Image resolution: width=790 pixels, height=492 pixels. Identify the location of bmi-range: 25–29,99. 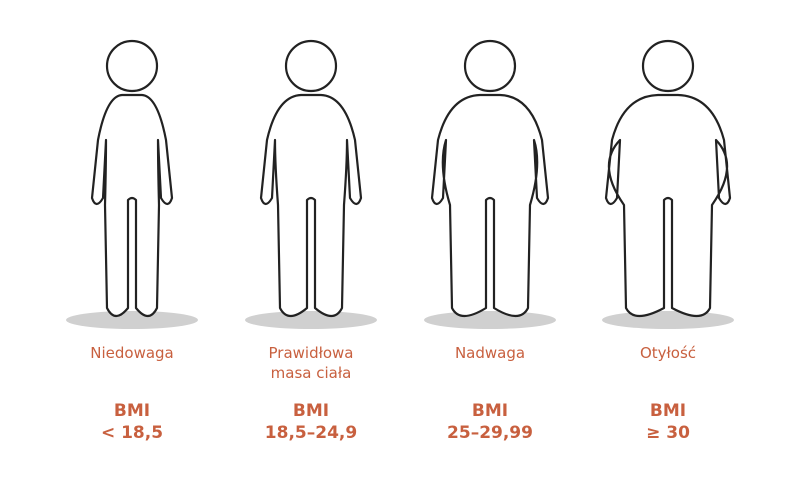
(490, 433).